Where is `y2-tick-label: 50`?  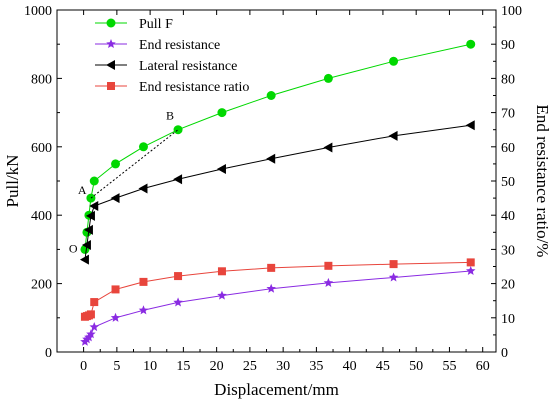
y2-tick-label: 50 is located at coordinates (508, 182).